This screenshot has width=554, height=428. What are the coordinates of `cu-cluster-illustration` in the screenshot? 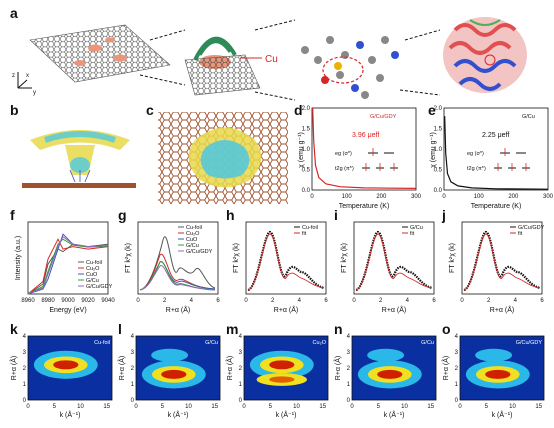 It's located at (222, 66).